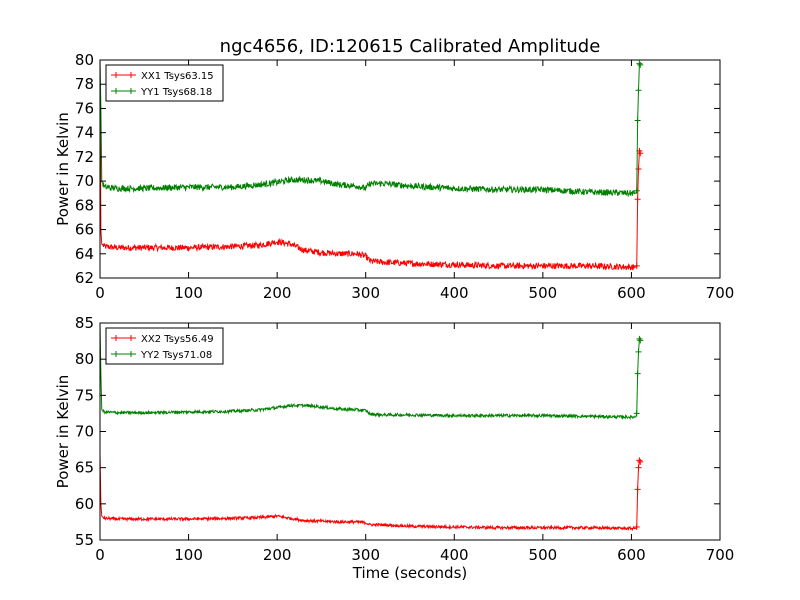  I want to click on series-line-xx, so click(370, 492).